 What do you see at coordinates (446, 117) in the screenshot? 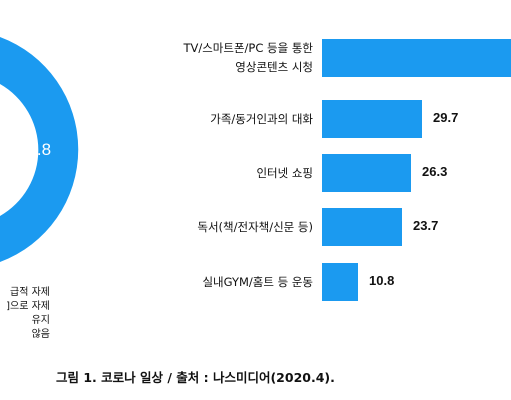
I see `bar-value-label: 29.7` at bounding box center [446, 117].